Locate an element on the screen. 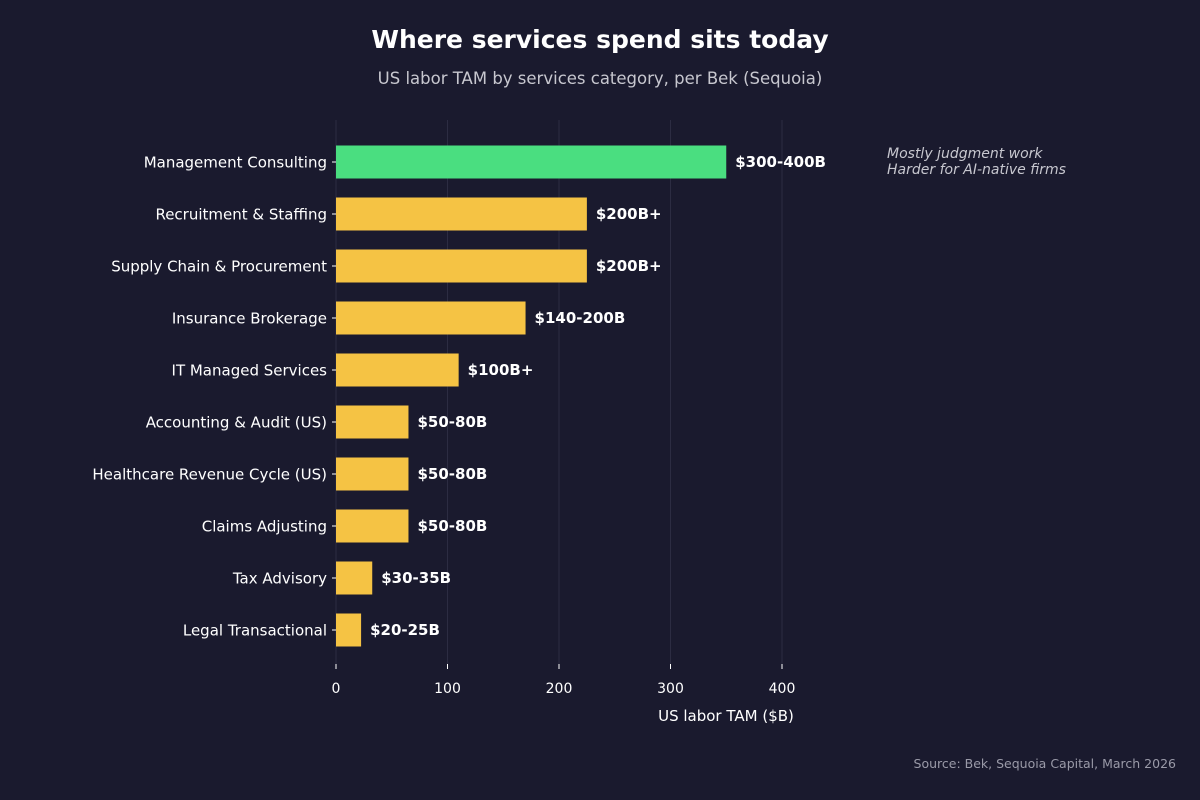 The height and width of the screenshot is (800, 1200). x-tick-label-2: 200 is located at coordinates (559, 689).